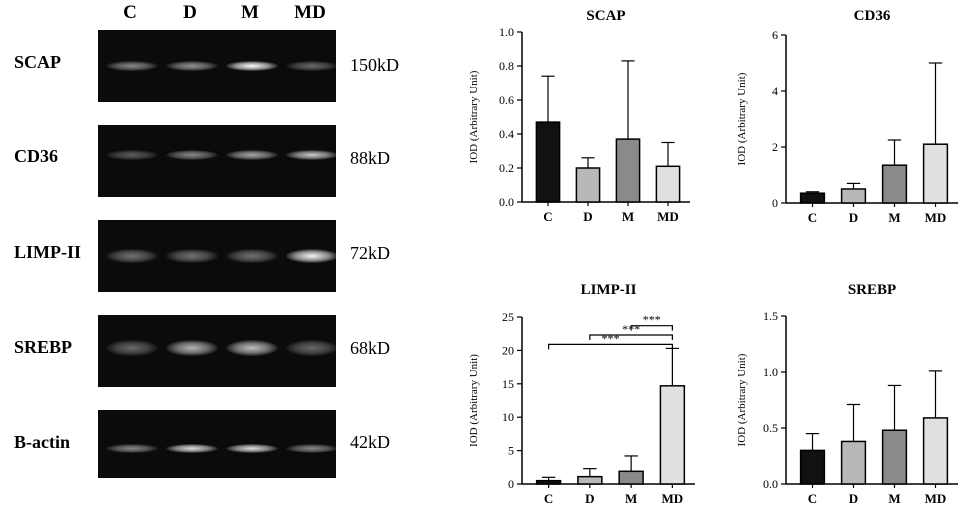 This screenshot has height=508, width=969. Describe the element at coordinates (370, 348) in the screenshot. I see `blot-size-srebp: 68kD` at that location.